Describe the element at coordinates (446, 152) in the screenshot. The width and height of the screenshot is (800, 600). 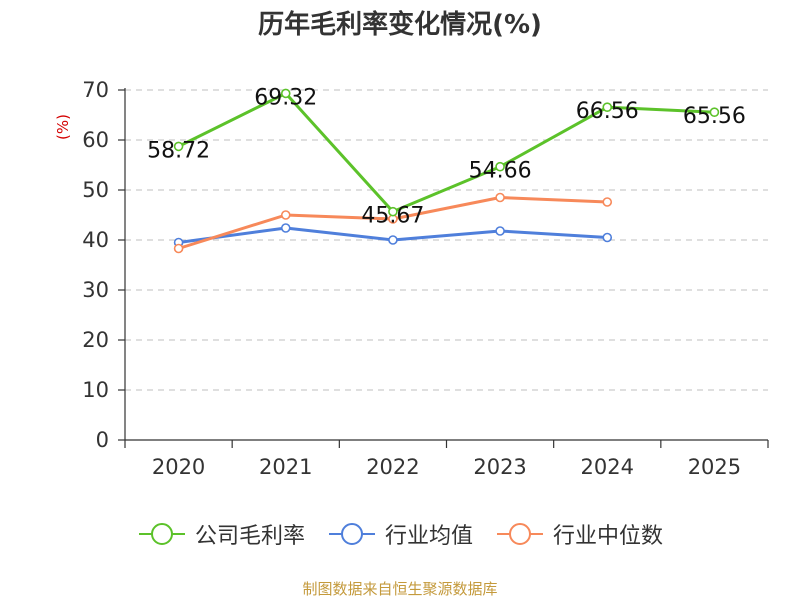
I see `series-line` at that location.